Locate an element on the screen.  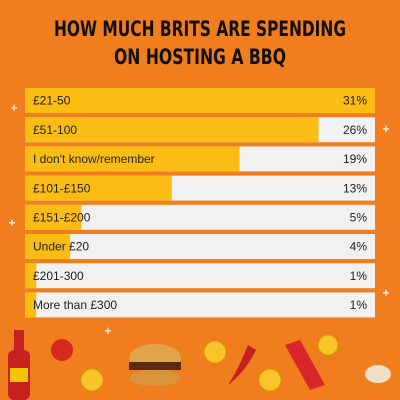
value-label: 13% is located at coordinates (355, 188).